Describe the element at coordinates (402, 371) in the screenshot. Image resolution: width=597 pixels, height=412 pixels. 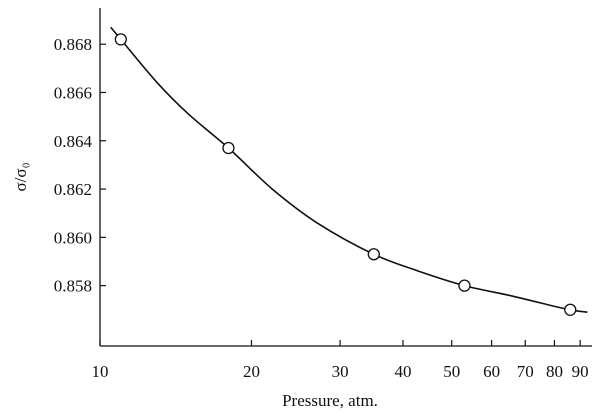
I see `x-tick-label: 40` at that location.